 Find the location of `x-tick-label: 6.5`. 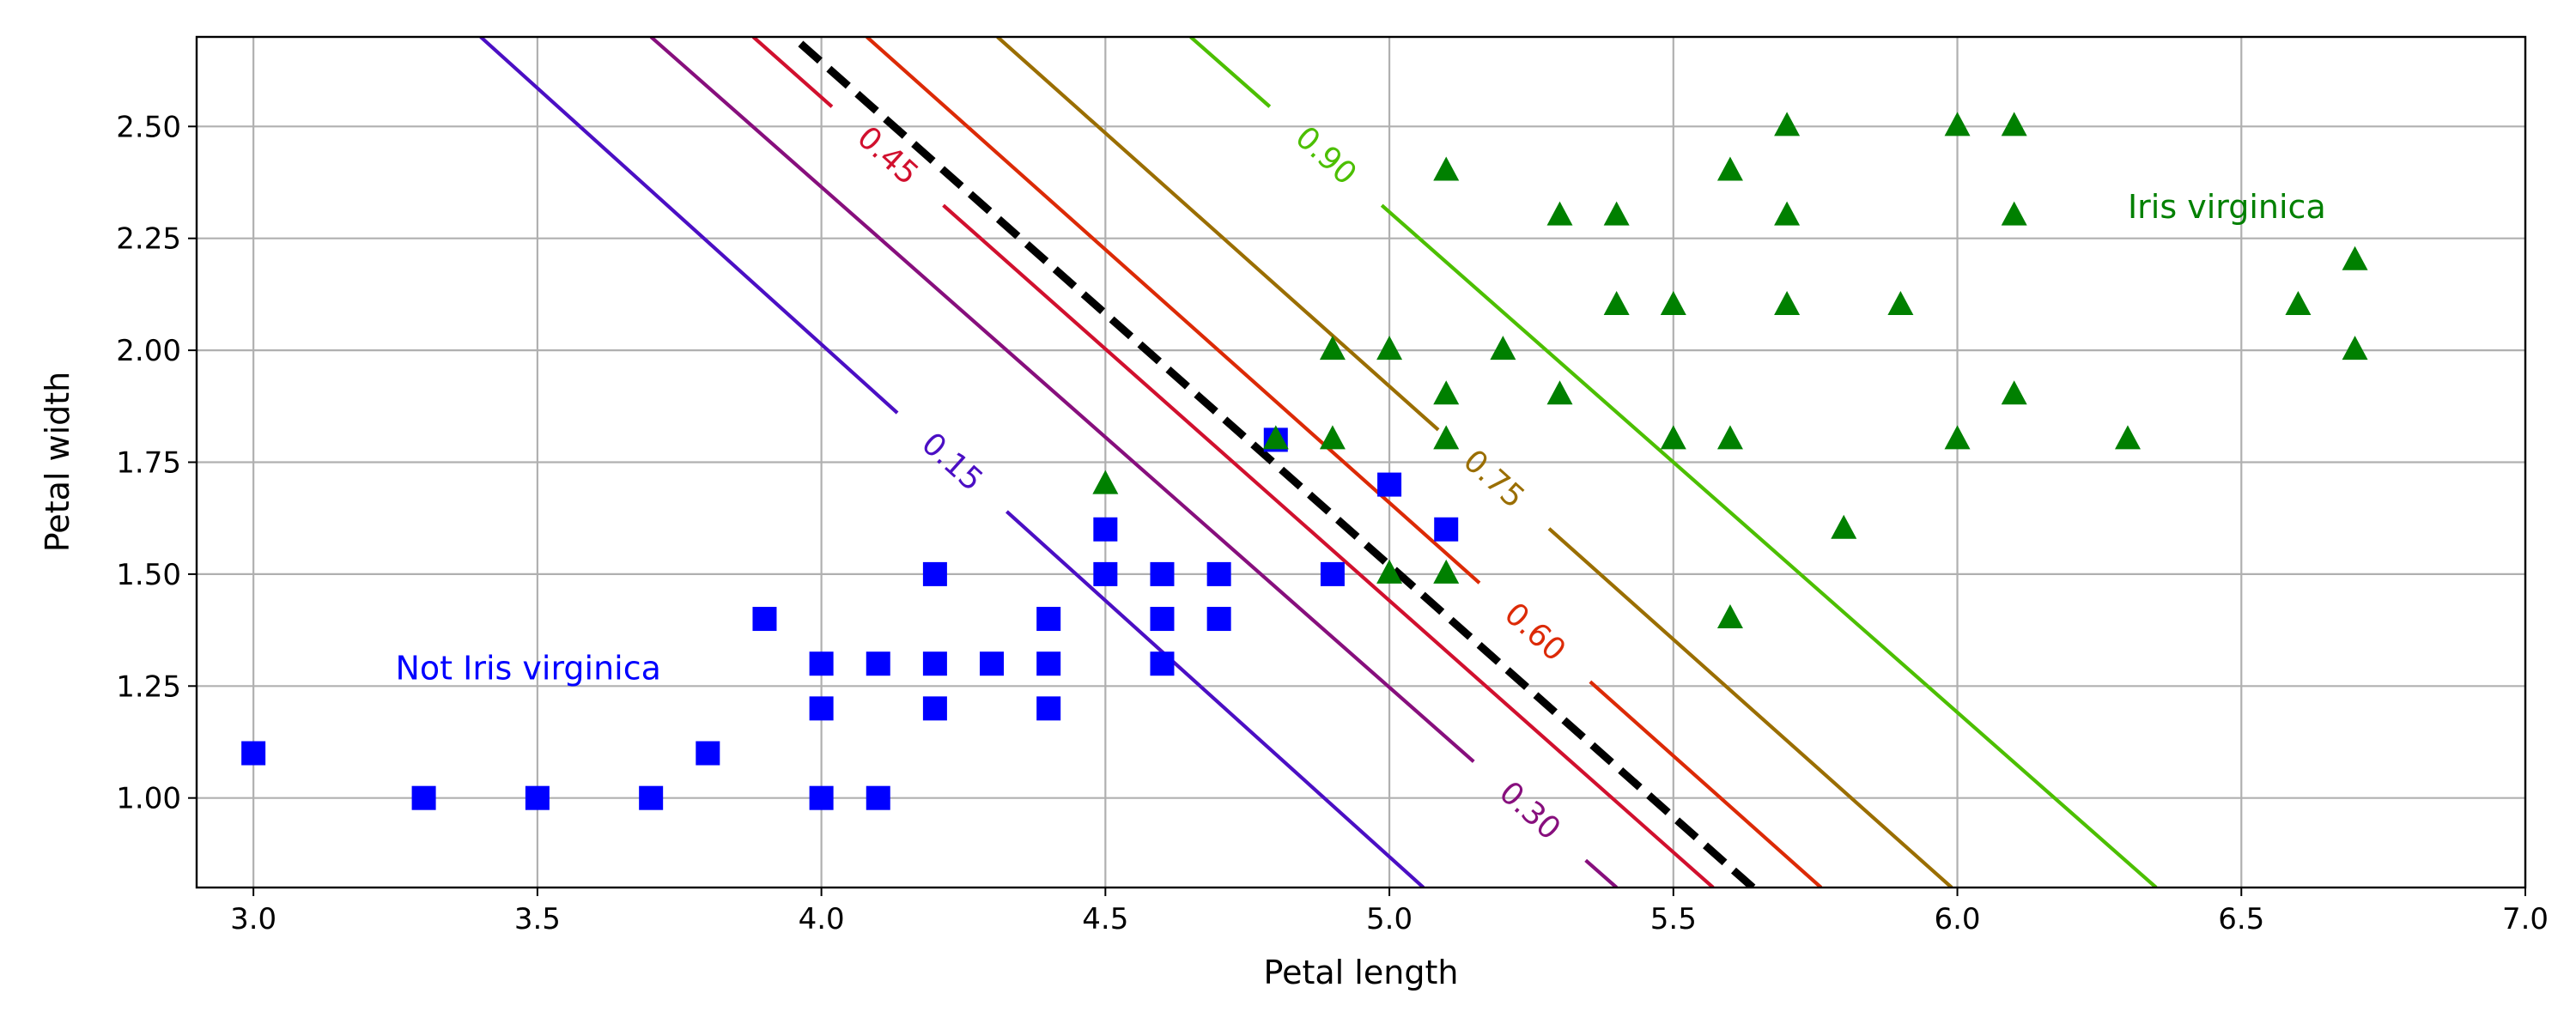

x-tick-label: 6.5 is located at coordinates (2241, 919).